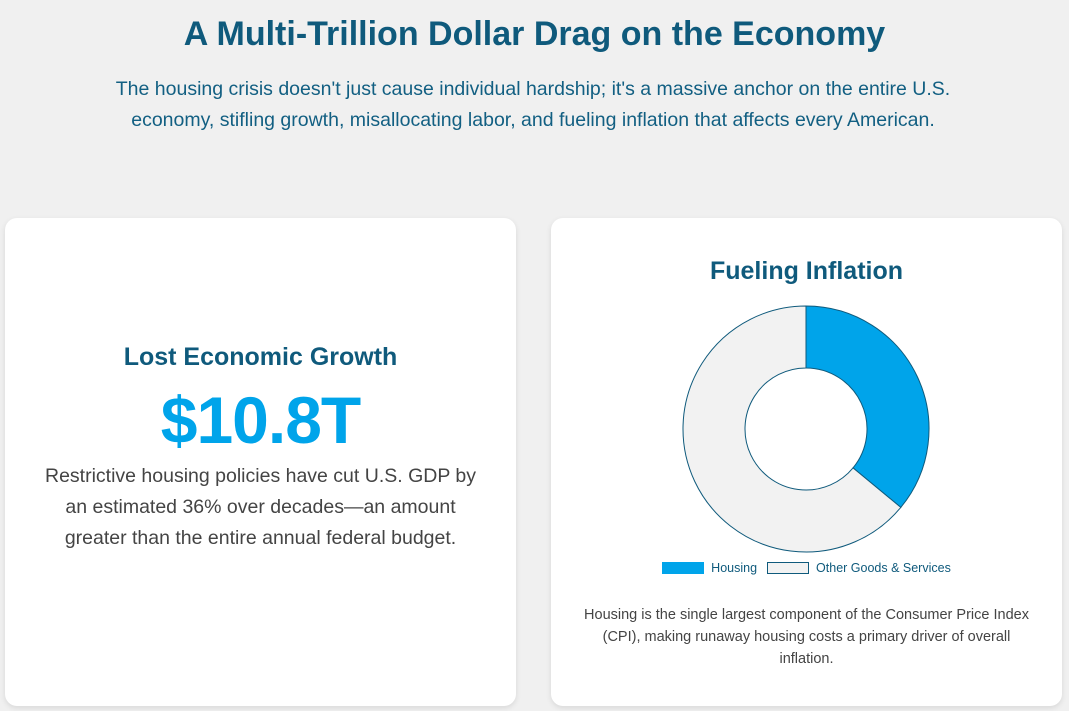  Describe the element at coordinates (792, 429) in the screenshot. I see `donut-slice-other-goods-services` at that location.